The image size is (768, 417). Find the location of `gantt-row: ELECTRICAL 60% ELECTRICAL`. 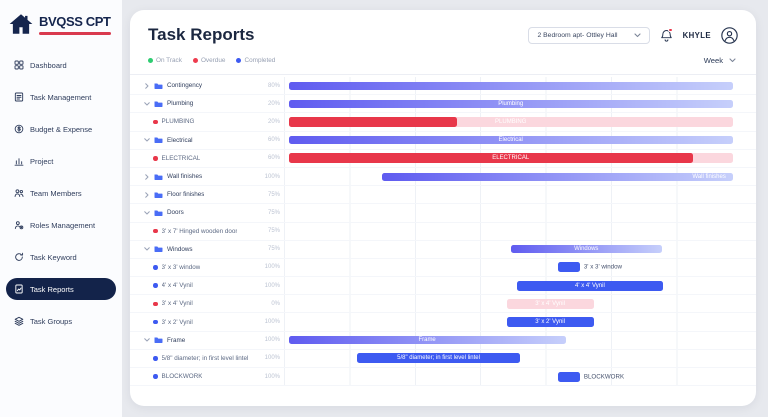

gantt-row: ELECTRICAL 60% ELECTRICAL is located at coordinates (443, 158).